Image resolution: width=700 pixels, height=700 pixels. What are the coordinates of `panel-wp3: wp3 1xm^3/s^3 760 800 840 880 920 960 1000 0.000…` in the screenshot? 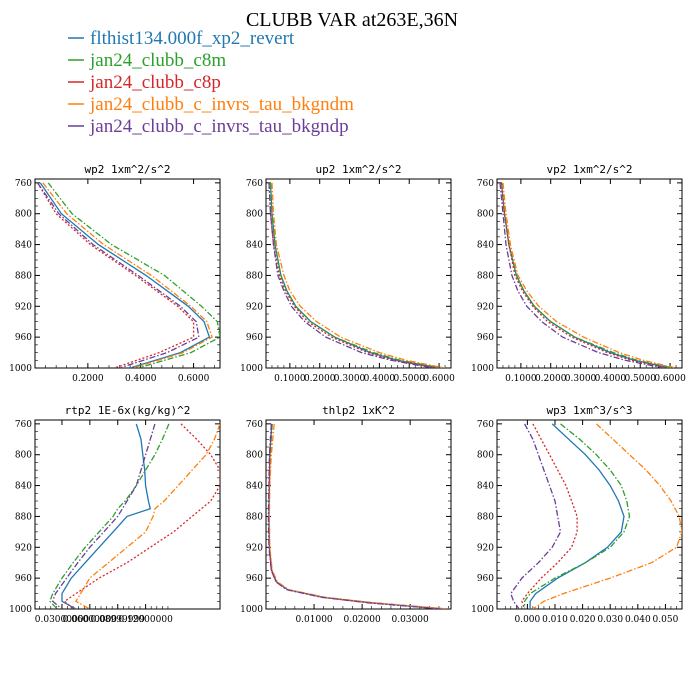 It's located at (577, 514).